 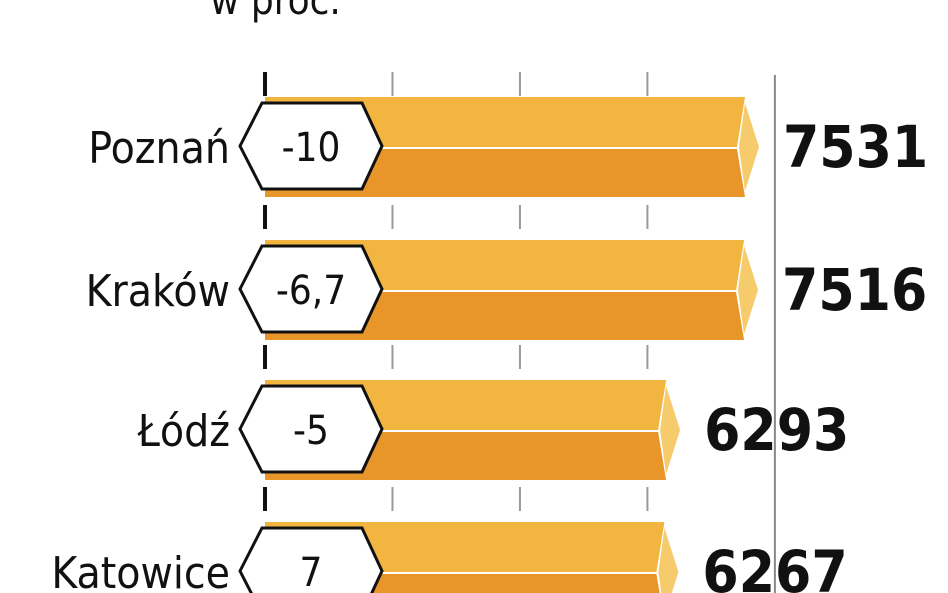 I want to click on value-label: 6267, so click(x=774, y=565).